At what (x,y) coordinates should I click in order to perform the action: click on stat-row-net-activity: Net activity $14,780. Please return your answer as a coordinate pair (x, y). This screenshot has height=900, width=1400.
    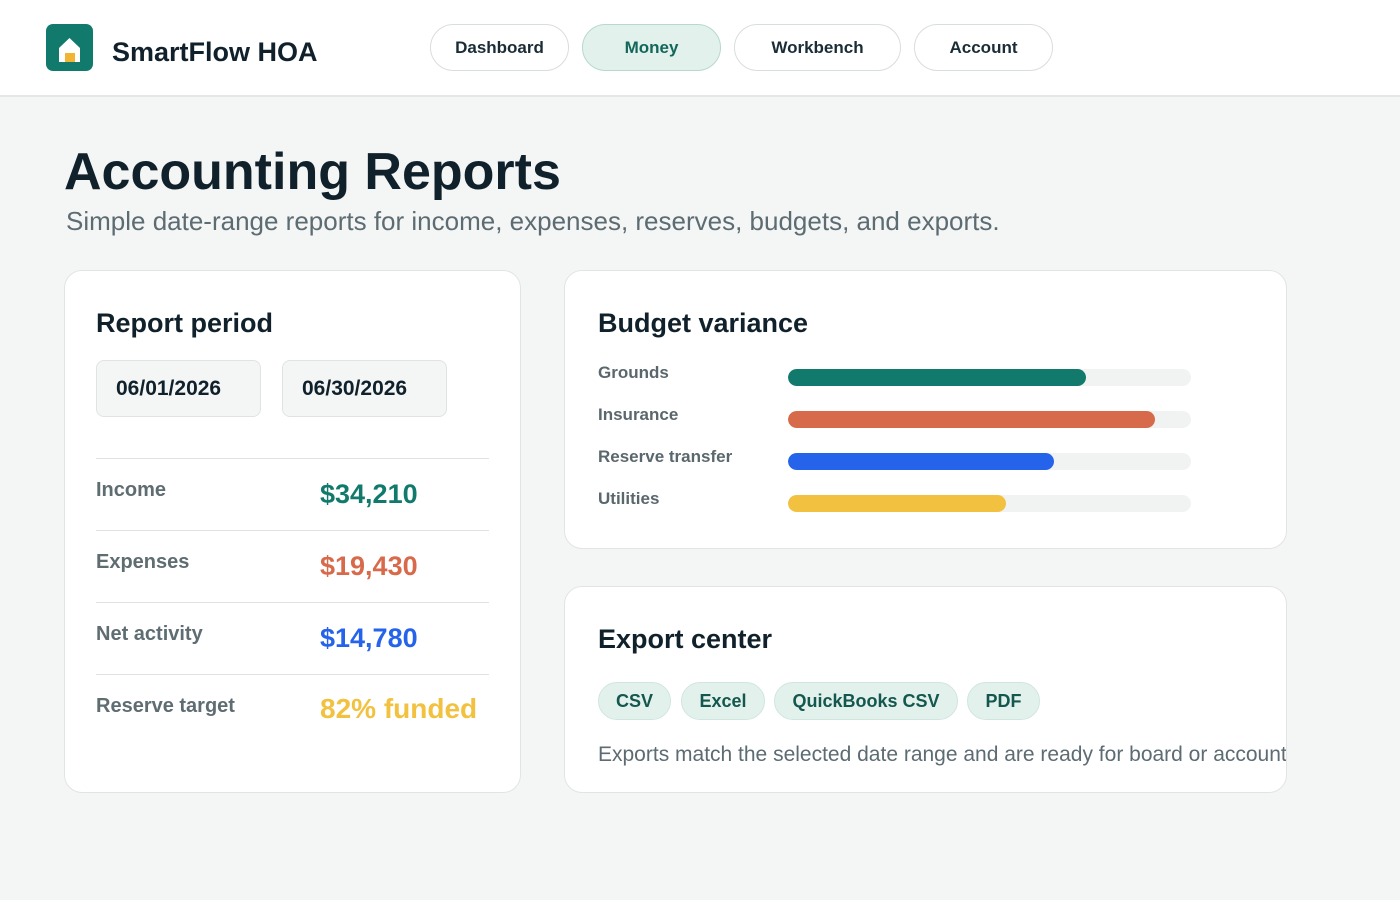
    Looking at the image, I should click on (292, 638).